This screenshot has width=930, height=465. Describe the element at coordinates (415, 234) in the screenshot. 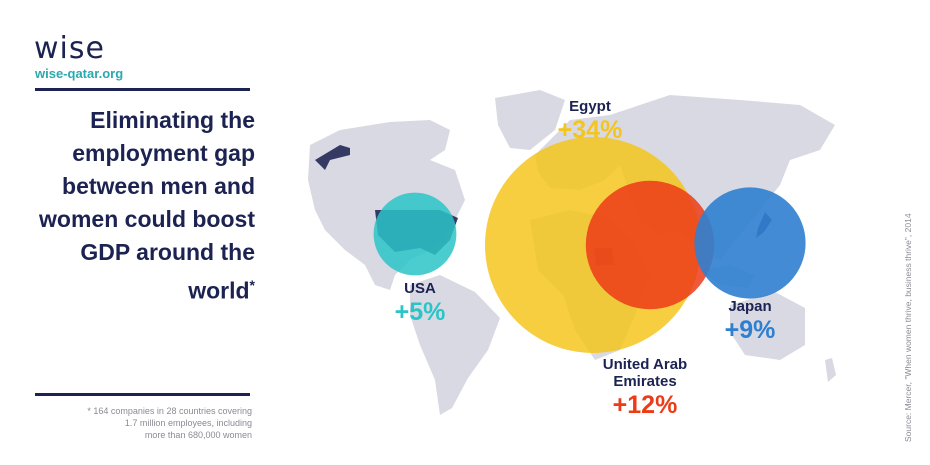

I see `bubble-usa` at that location.